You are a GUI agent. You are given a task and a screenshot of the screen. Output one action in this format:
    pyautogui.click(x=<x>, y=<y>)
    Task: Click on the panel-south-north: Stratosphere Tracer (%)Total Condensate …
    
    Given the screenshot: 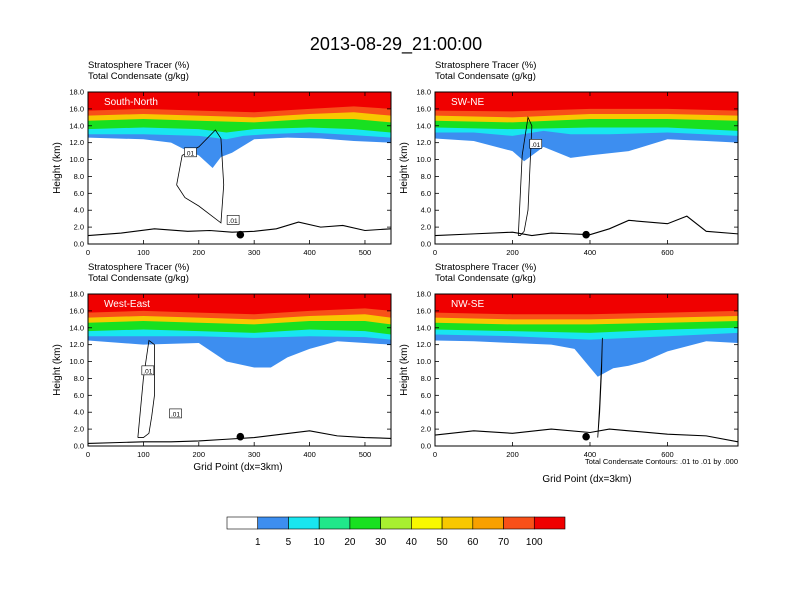 What is the action you would take?
    pyautogui.click(x=222, y=158)
    